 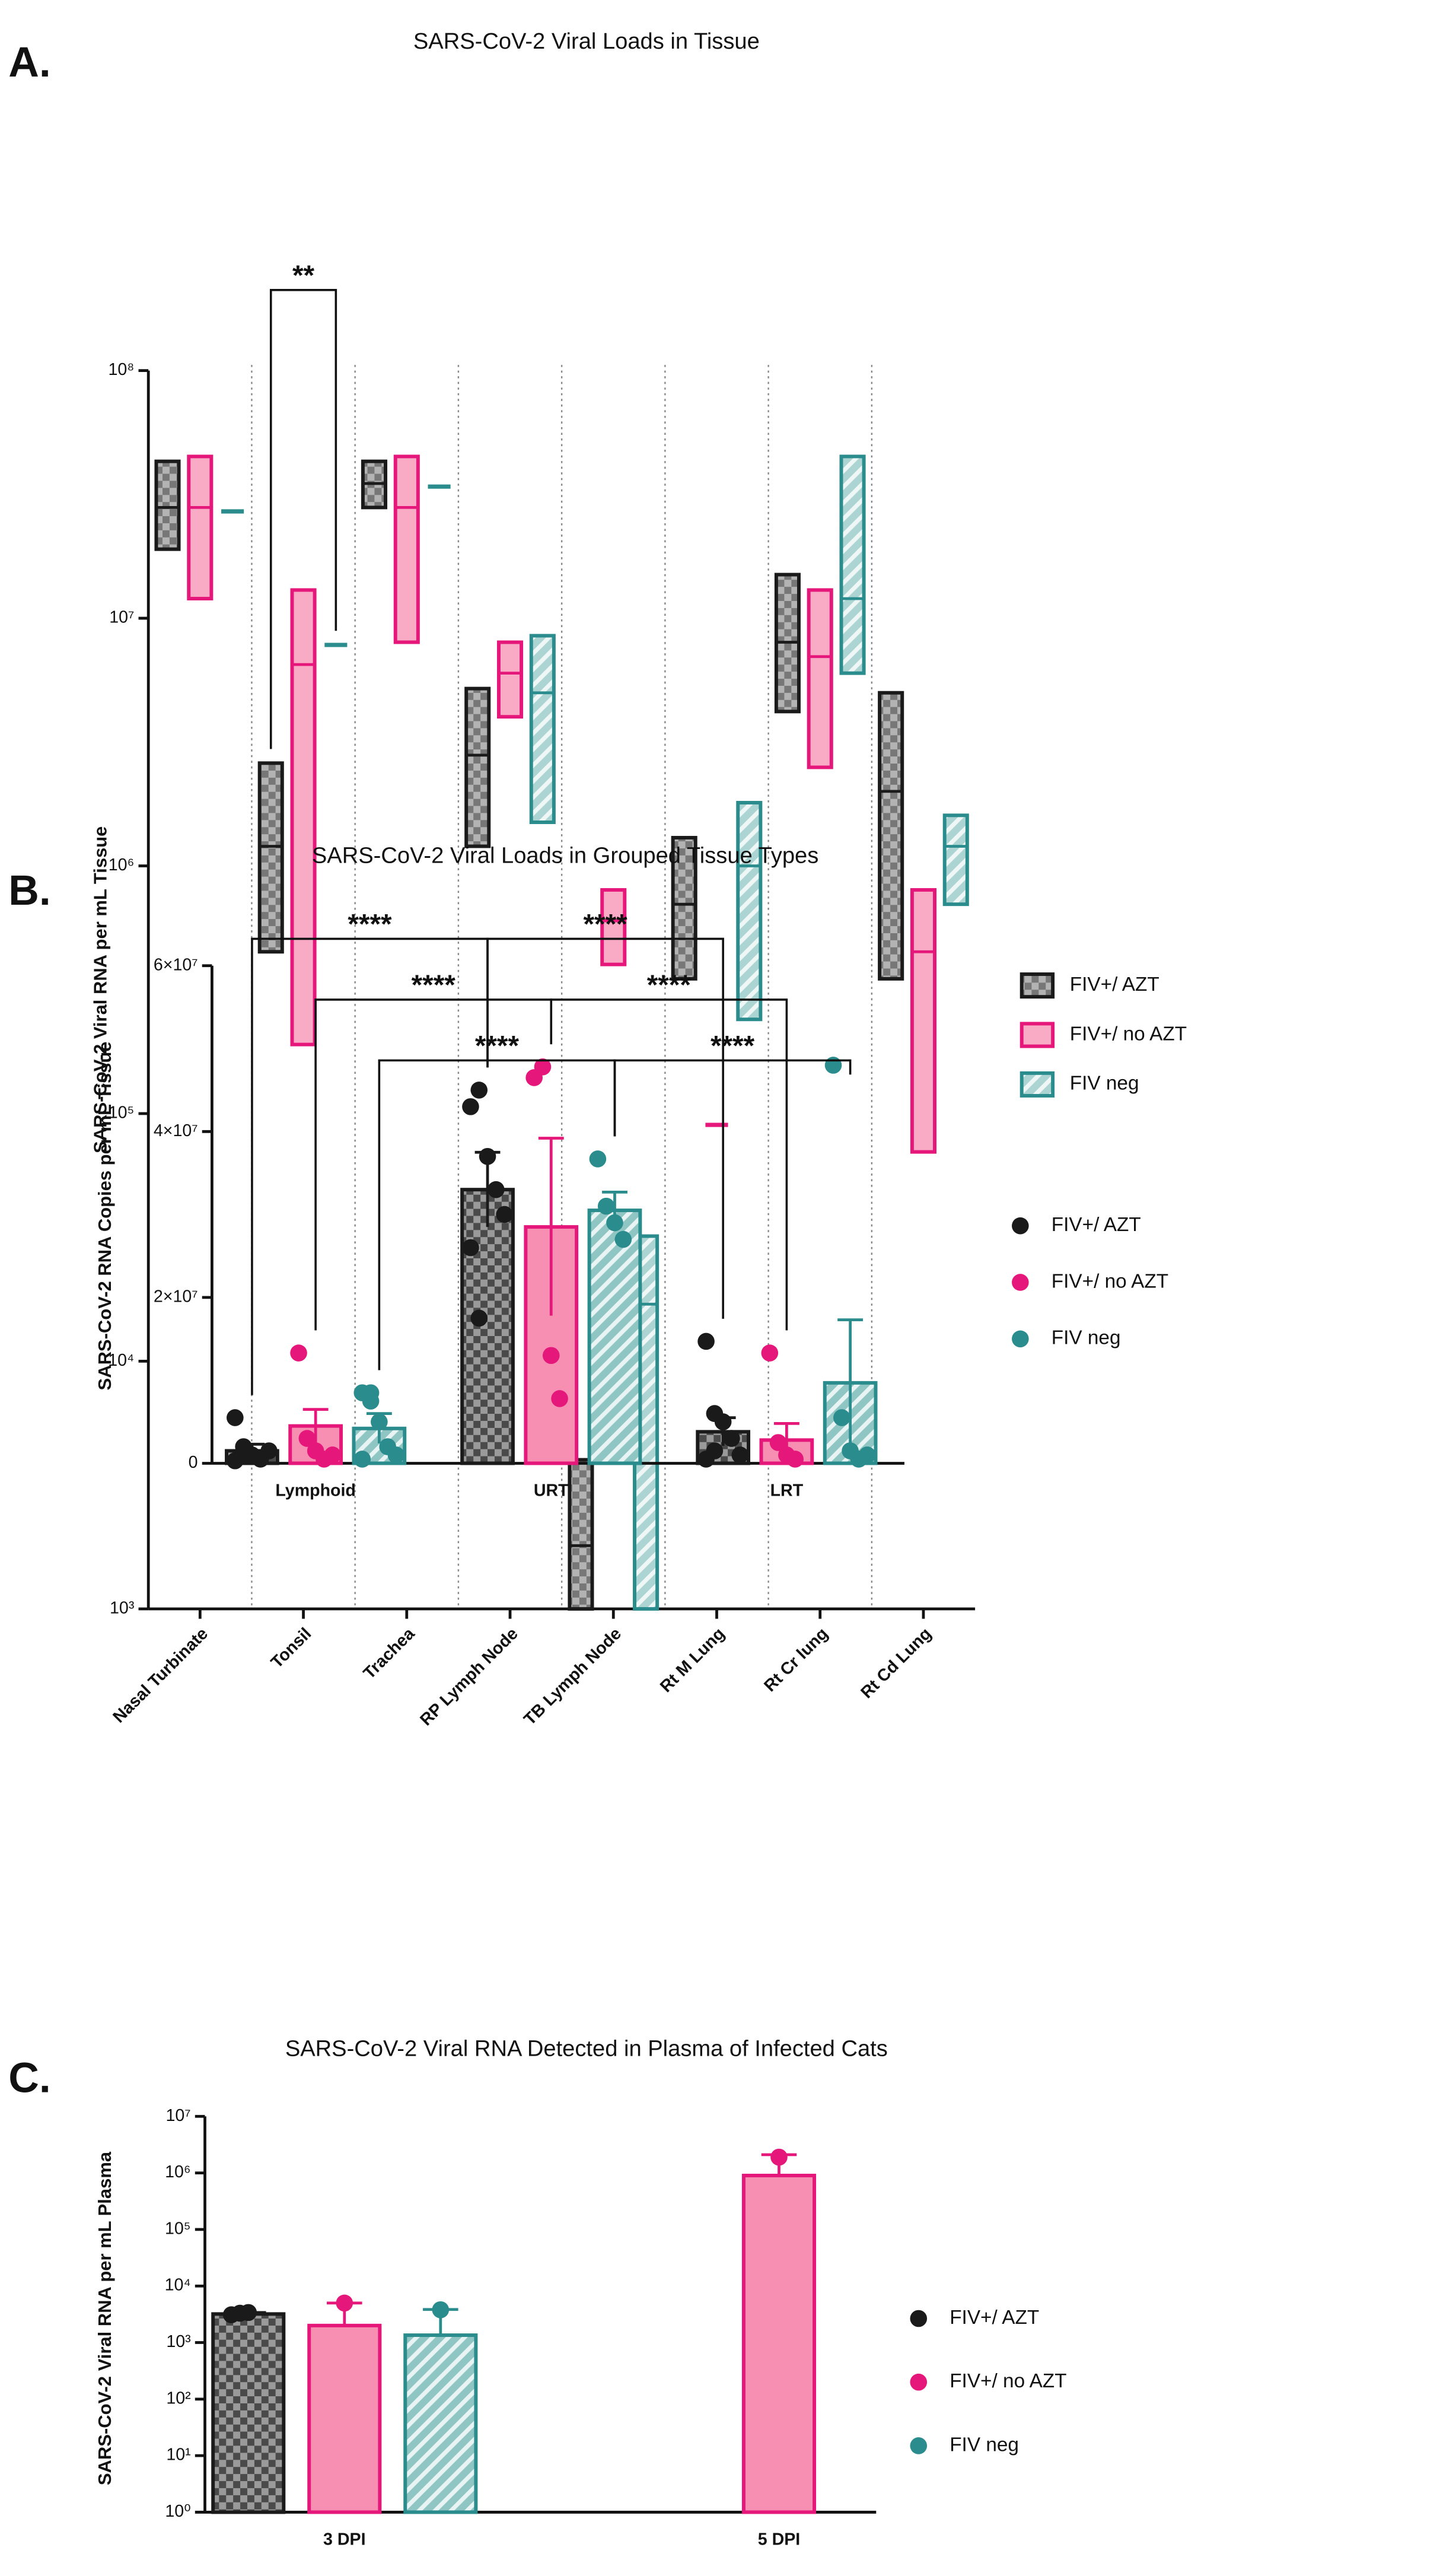 What do you see at coordinates (787, 1490) in the screenshot?
I see `x-tick-label: LRT` at bounding box center [787, 1490].